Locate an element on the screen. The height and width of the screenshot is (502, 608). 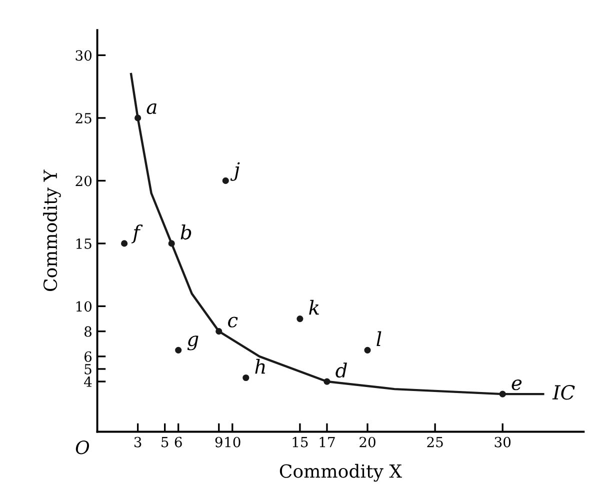
y-tick-label: 5 is located at coordinates (88, 369).